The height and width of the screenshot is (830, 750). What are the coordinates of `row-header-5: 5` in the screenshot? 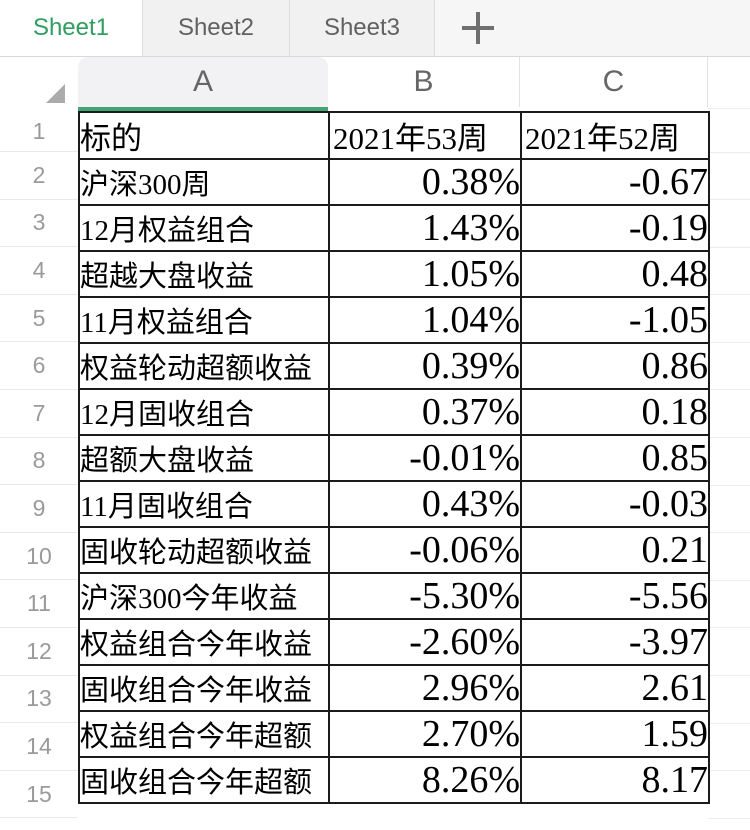 It's located at (39, 319).